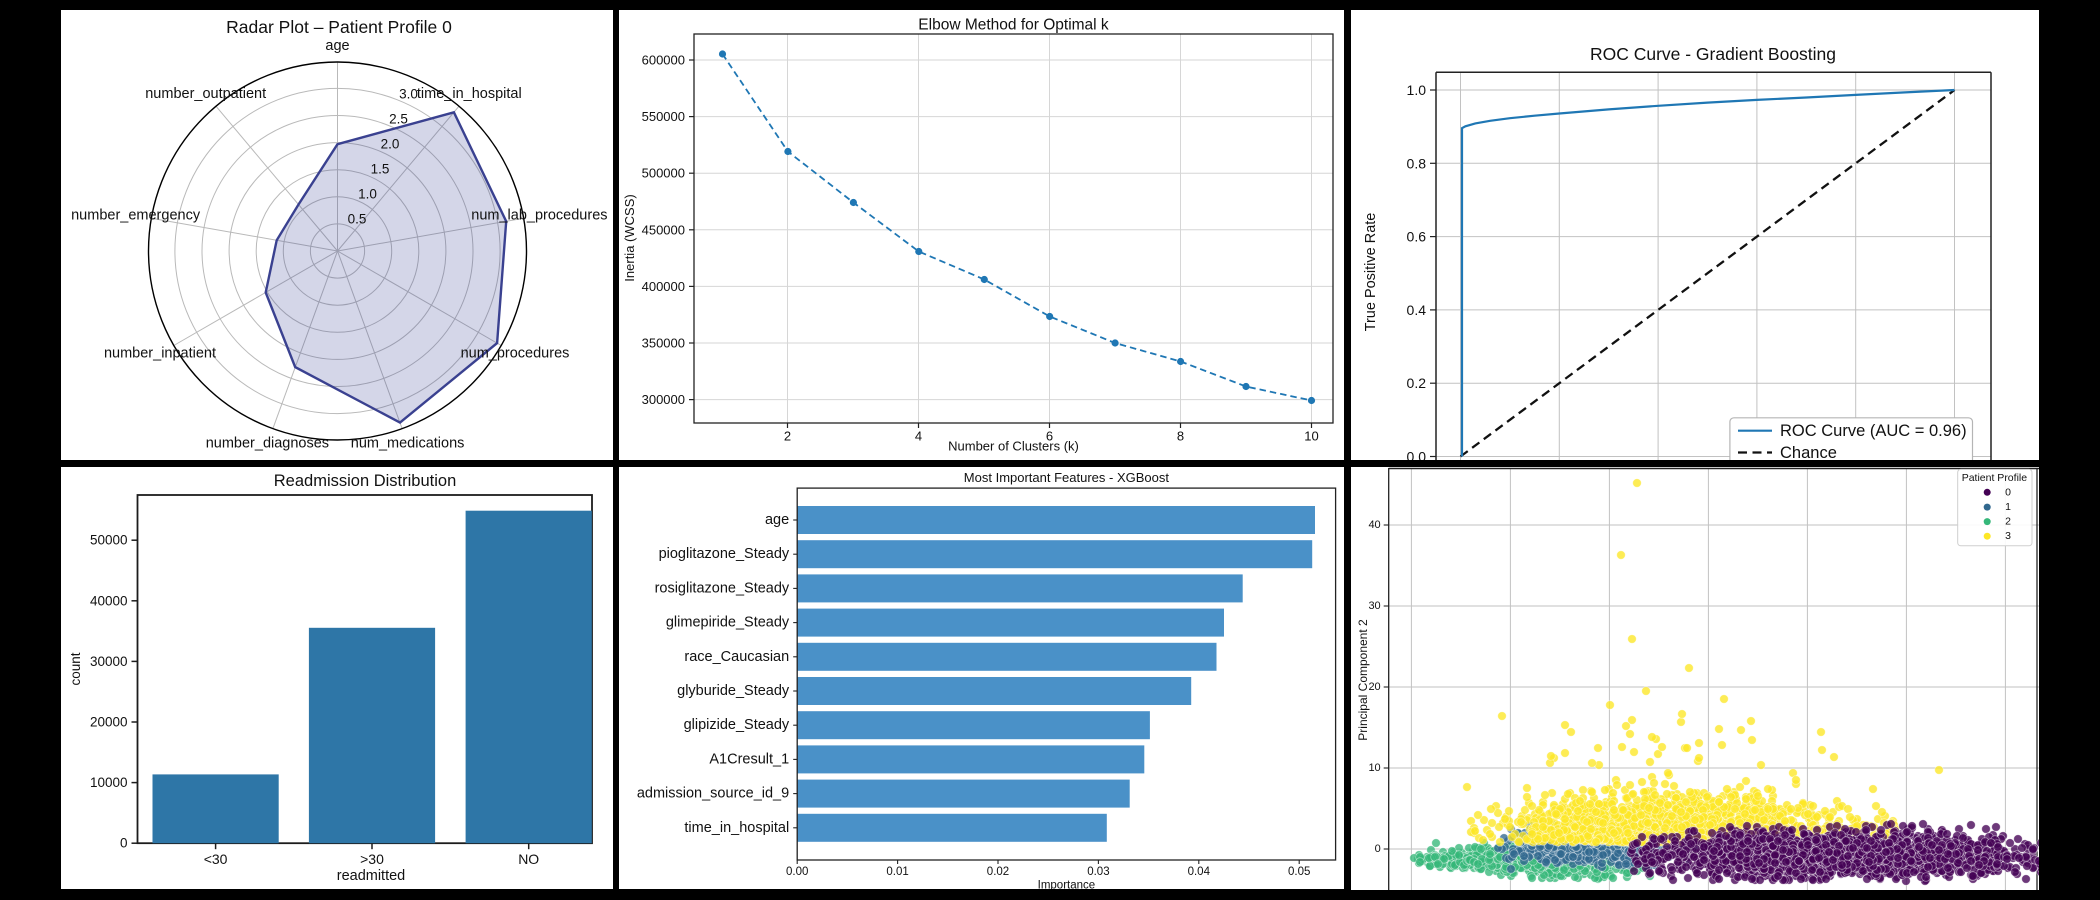 This screenshot has height=900, width=2100. Describe the element at coordinates (408, 94) in the screenshot. I see `svg-text: 3.0` at that location.